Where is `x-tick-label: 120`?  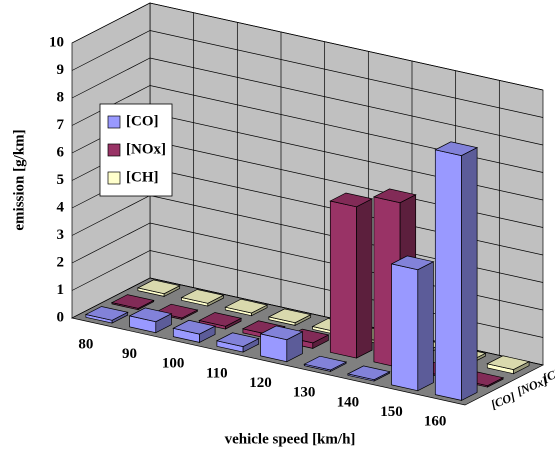 x-tick-label: 120 is located at coordinates (260, 383).